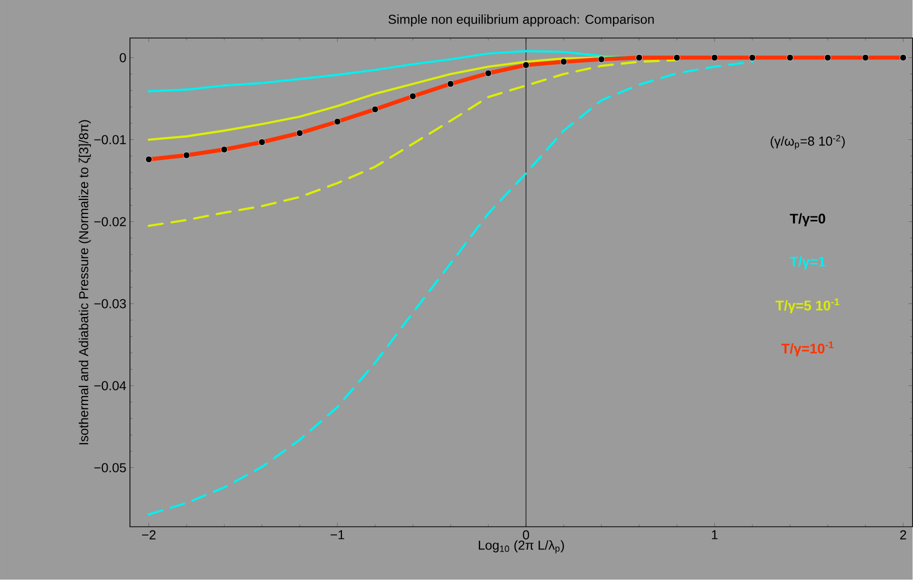  What do you see at coordinates (808, 306) in the screenshot?
I see `text: T/γ=5 10$^{-1}$` at bounding box center [808, 306].